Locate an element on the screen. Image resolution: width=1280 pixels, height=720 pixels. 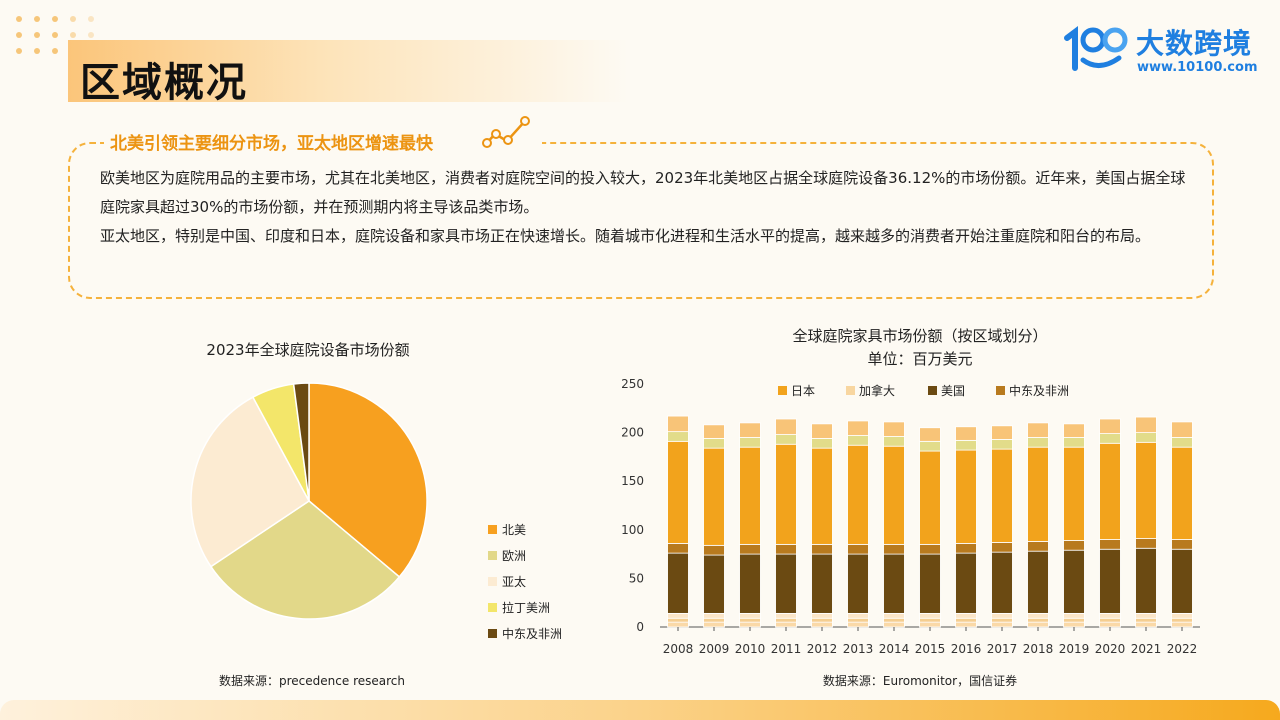
y-tick-label: 0 is located at coordinates (640, 627).